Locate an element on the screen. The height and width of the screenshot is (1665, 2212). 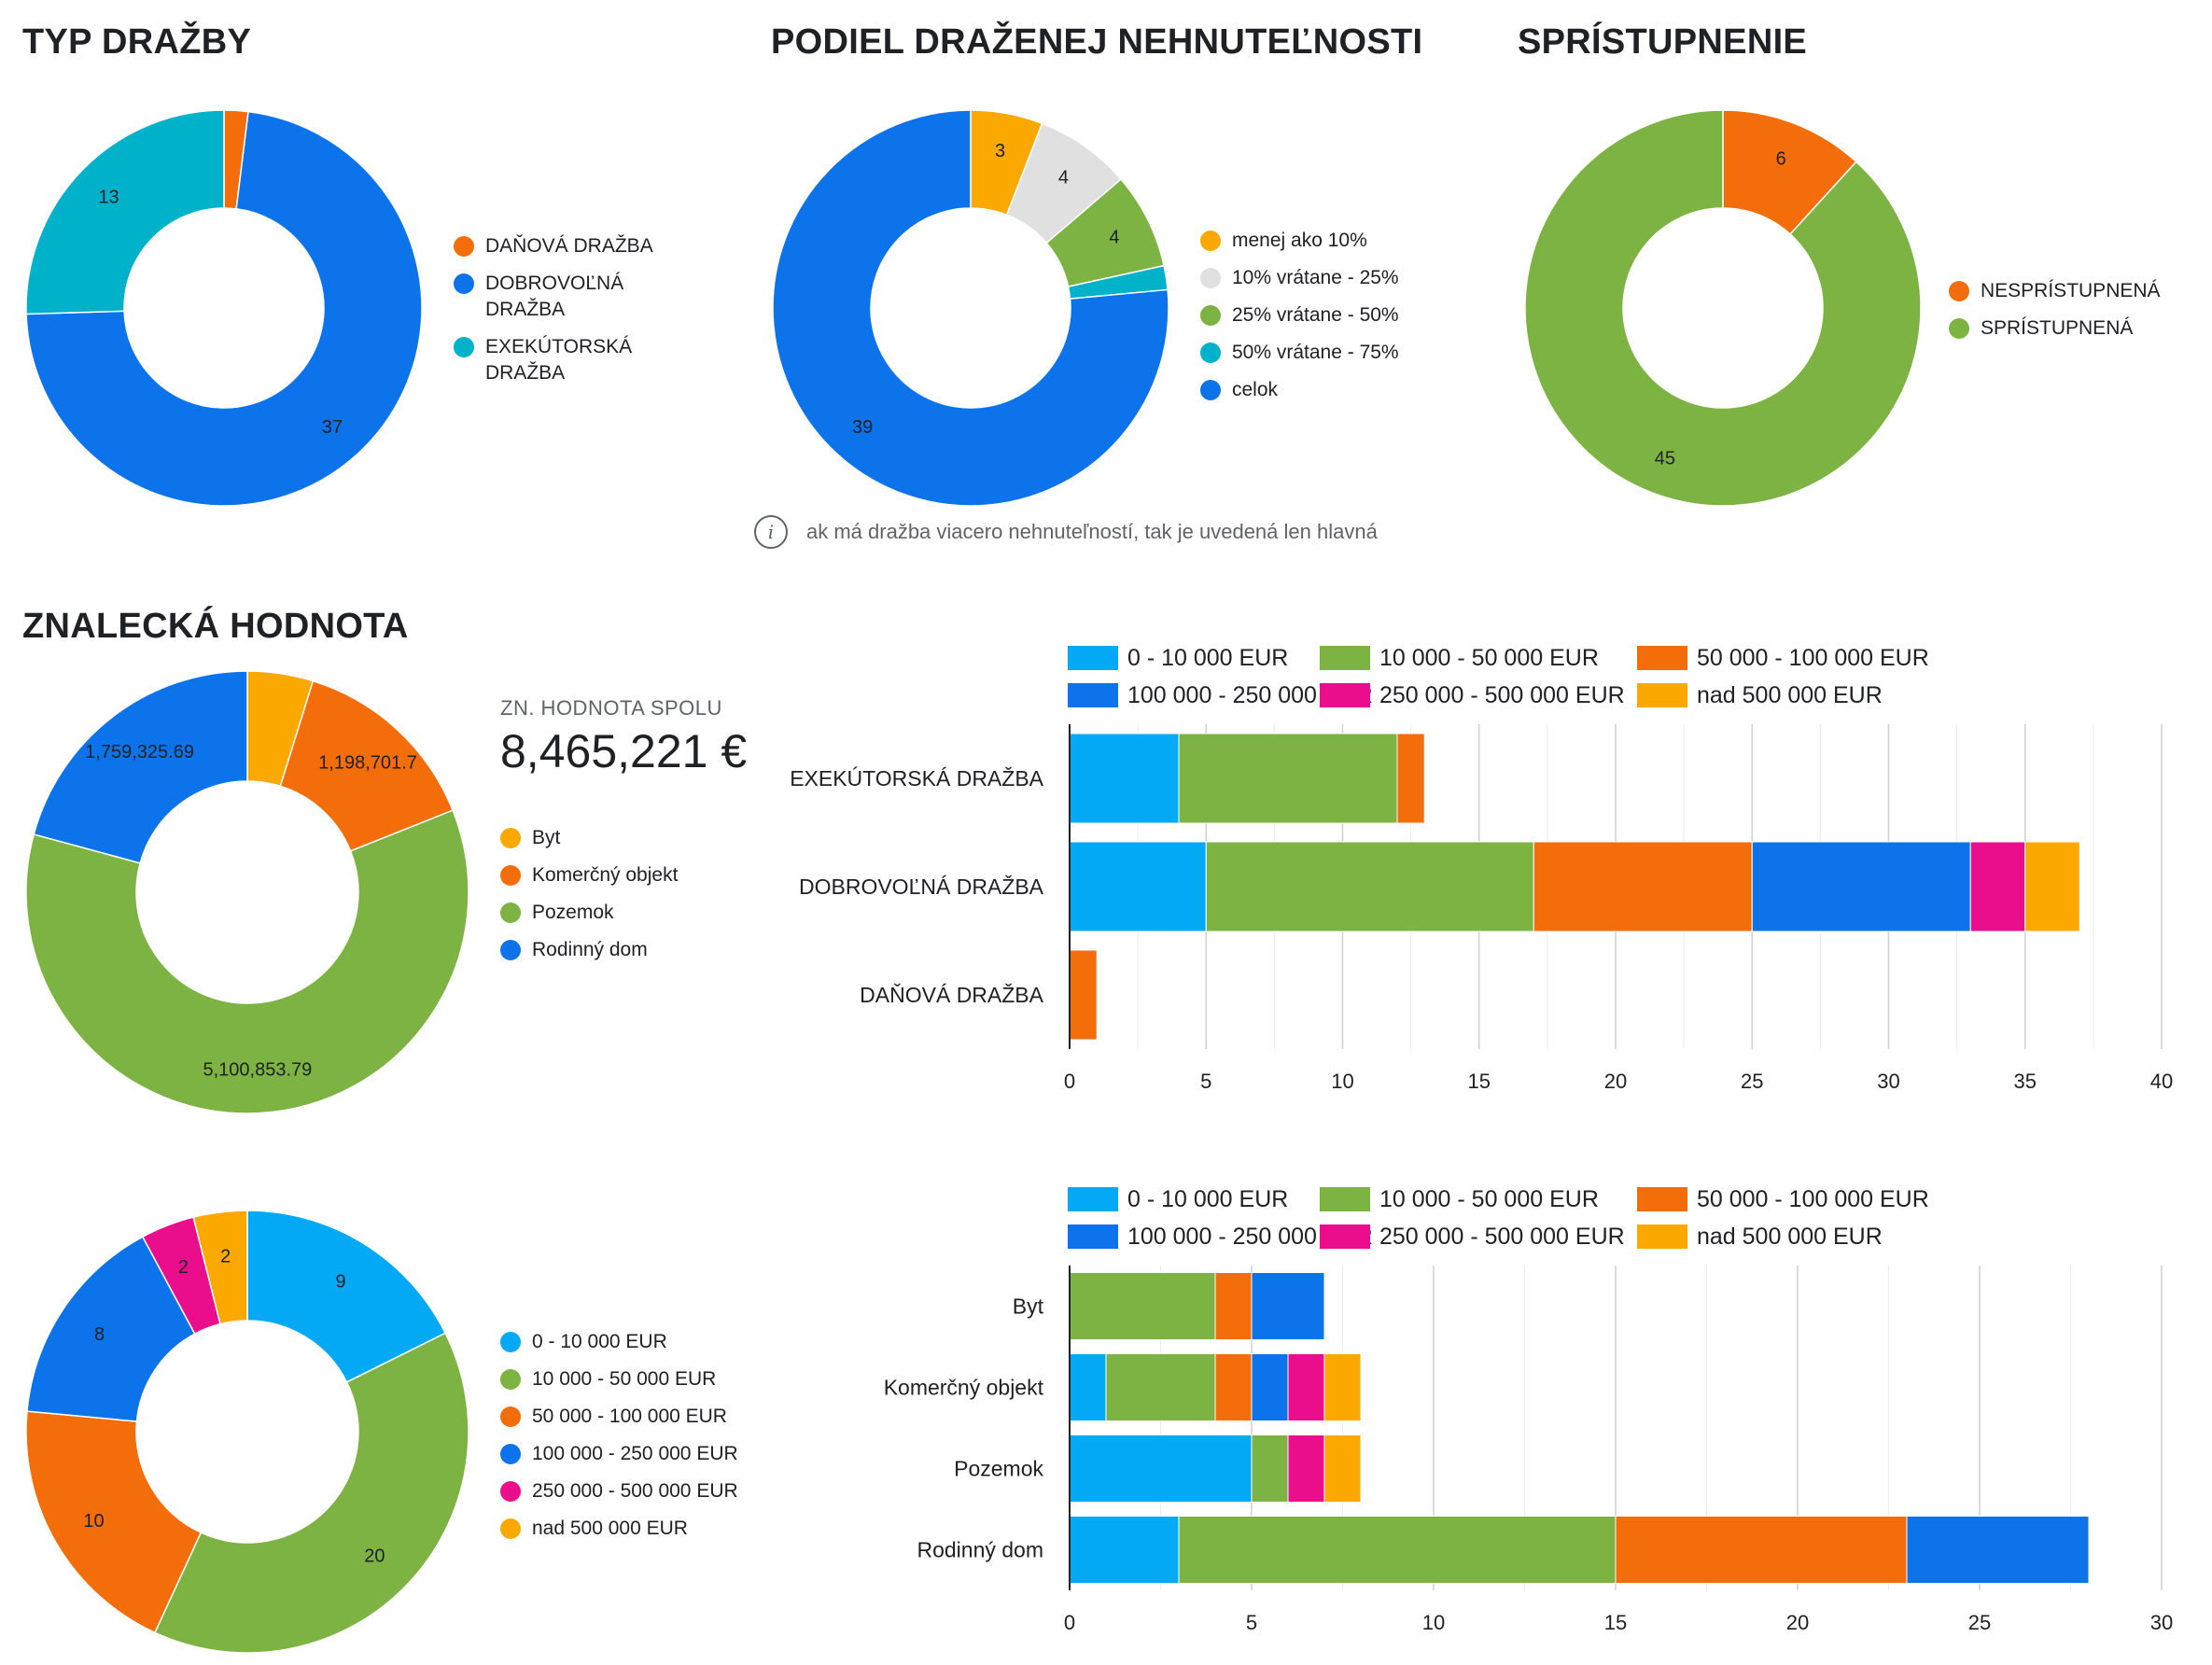
legend-label: 250 000 - 500 000 EUR is located at coordinates (635, 1491).